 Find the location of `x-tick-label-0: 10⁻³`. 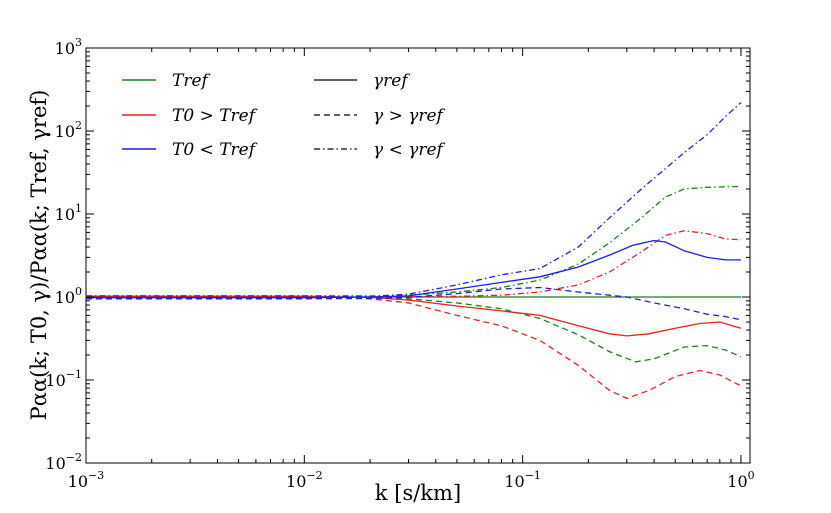

x-tick-label-0: 10⁻³ is located at coordinates (86, 480).